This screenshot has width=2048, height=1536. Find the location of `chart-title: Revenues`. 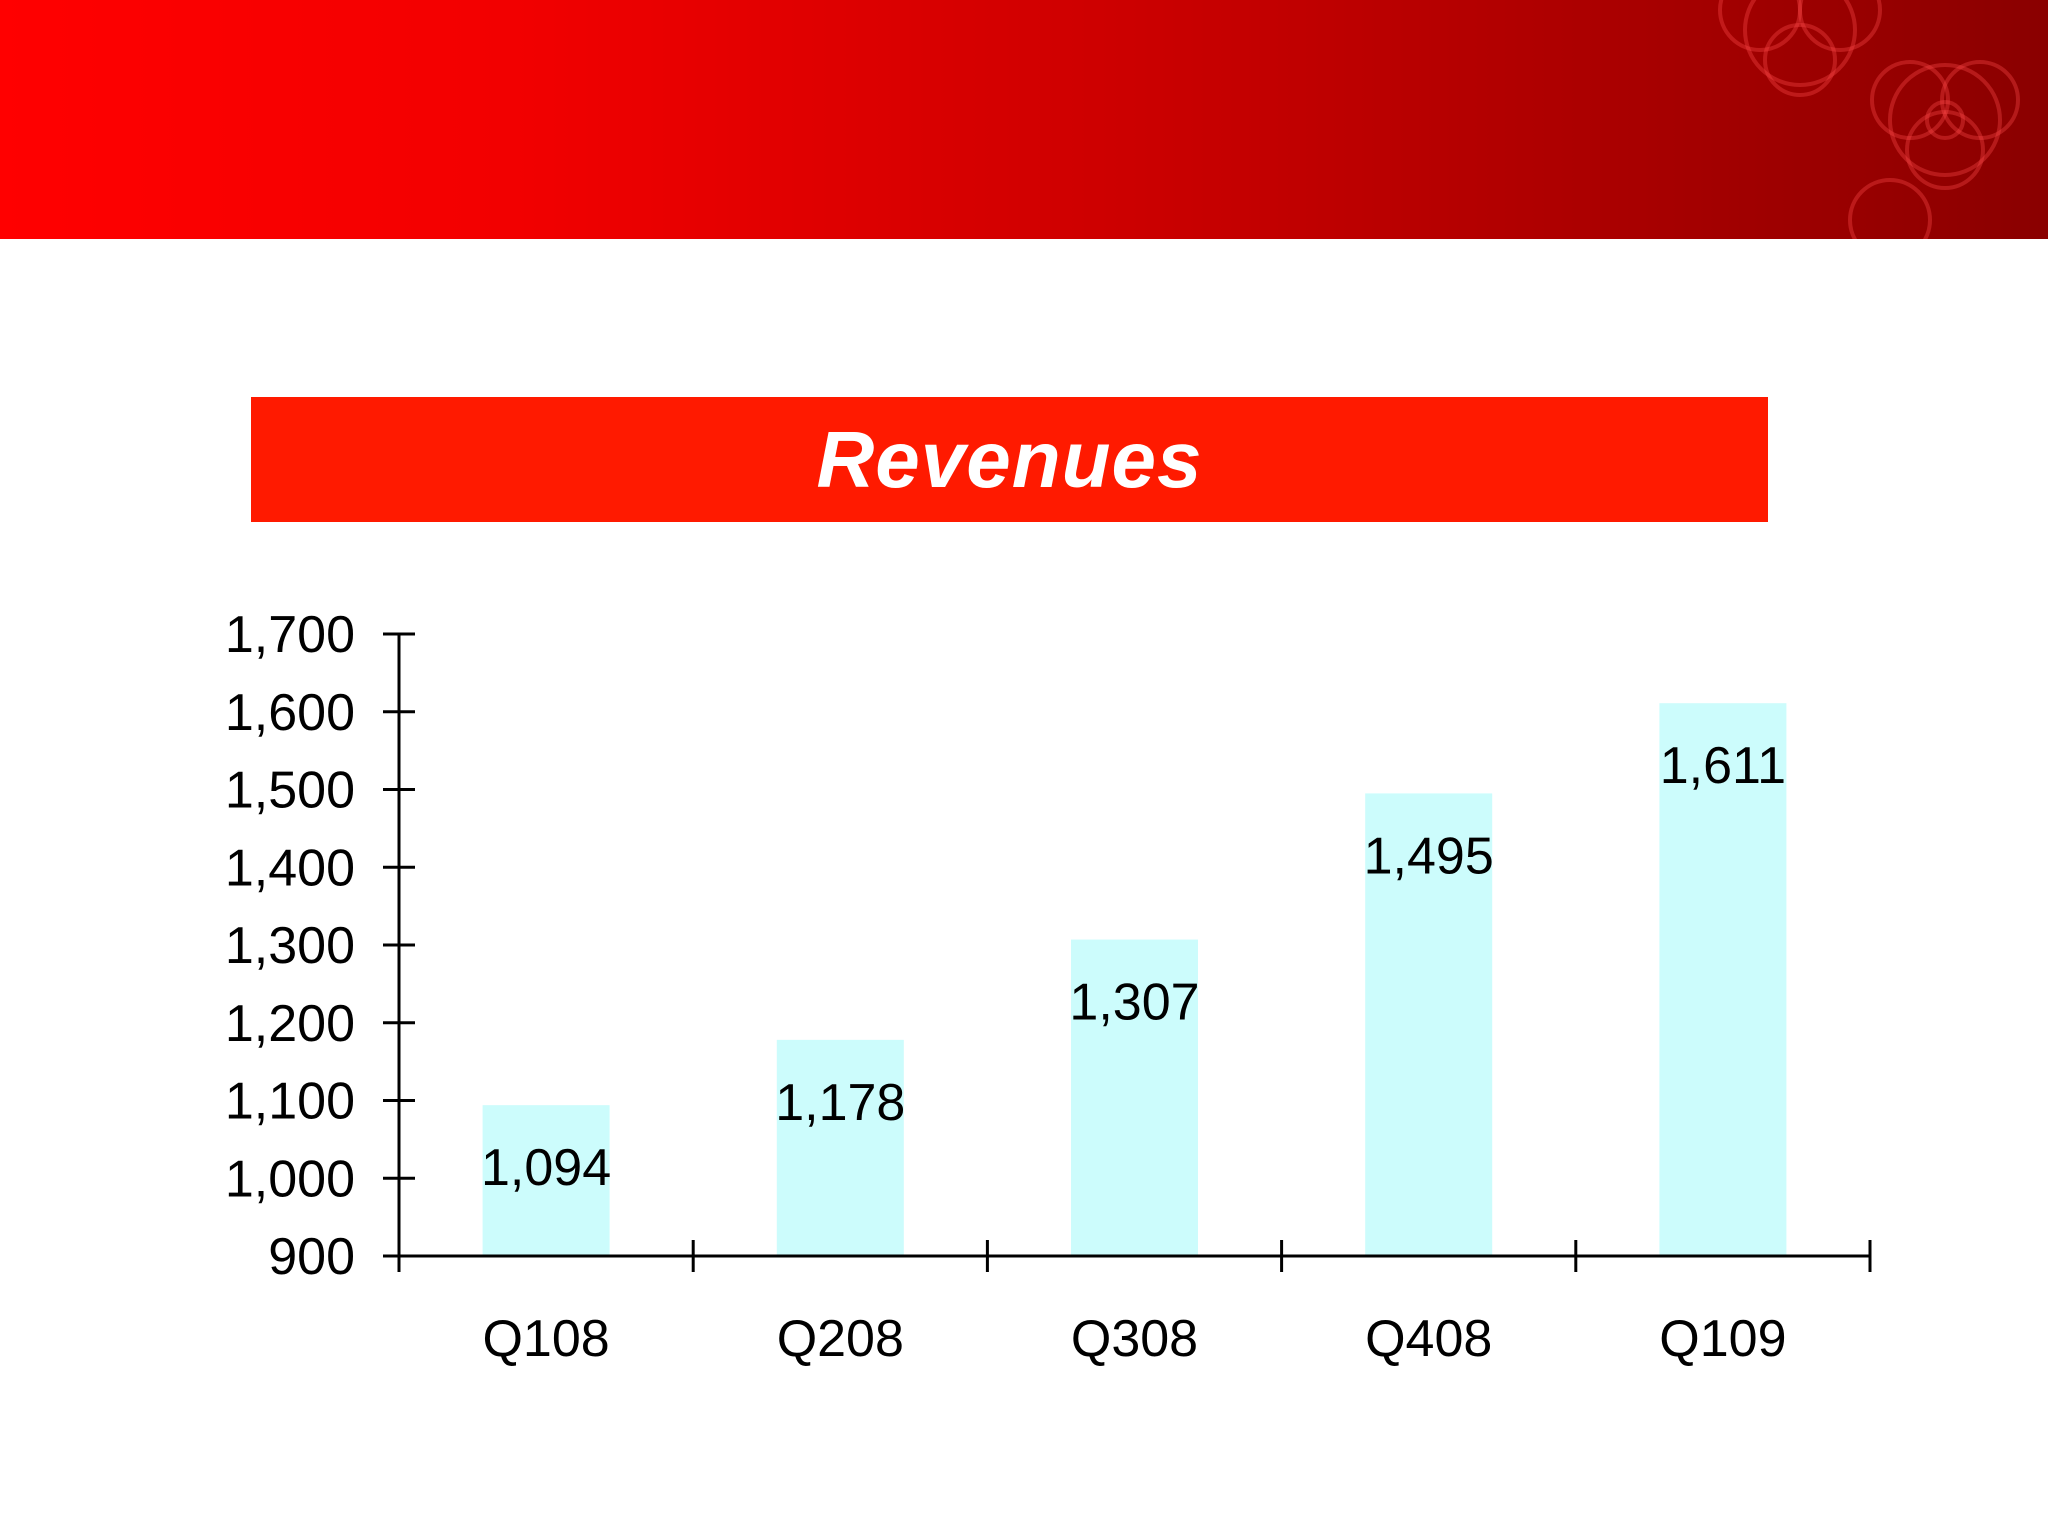

chart-title: Revenues is located at coordinates (1009, 459).